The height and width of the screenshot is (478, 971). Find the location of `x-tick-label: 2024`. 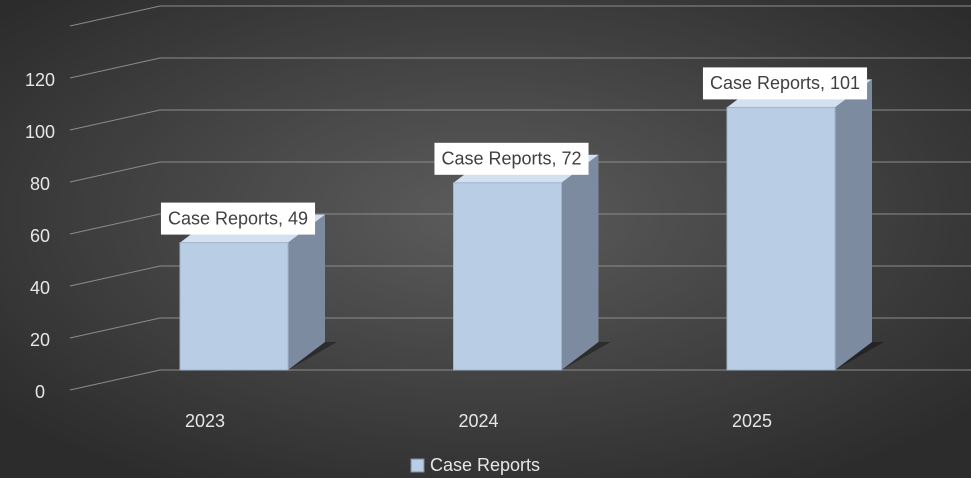

x-tick-label: 2024 is located at coordinates (478, 421).